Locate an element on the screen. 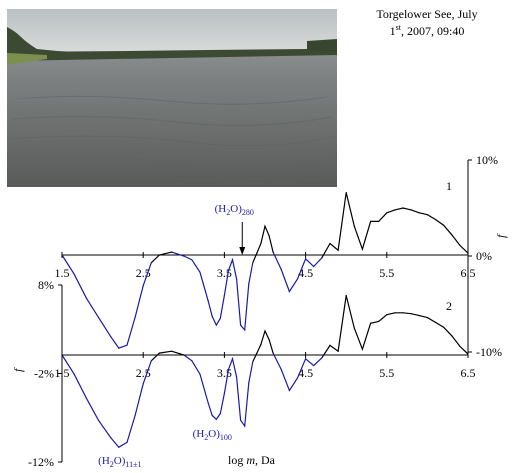 The image size is (517, 473). caption-line-1: Torgelower See, July is located at coordinates (427, 14).